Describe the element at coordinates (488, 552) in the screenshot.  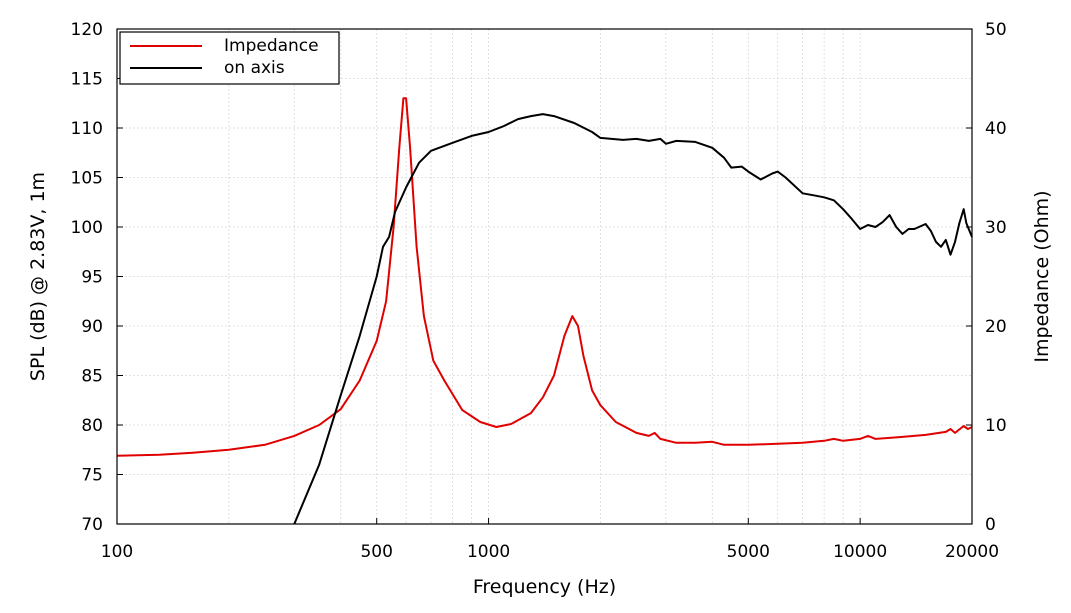
I see `x-tick-label: 1000` at that location.